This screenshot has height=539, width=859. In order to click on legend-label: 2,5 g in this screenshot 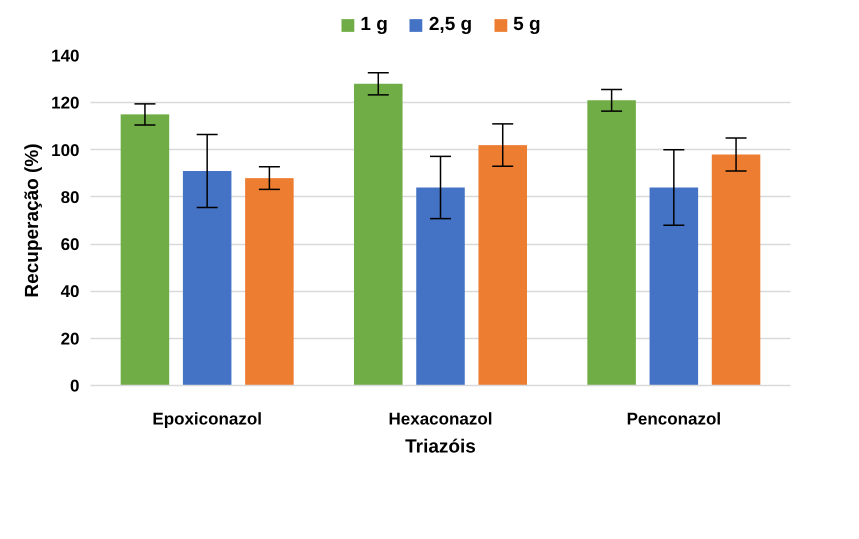, I will do `click(450, 25)`.